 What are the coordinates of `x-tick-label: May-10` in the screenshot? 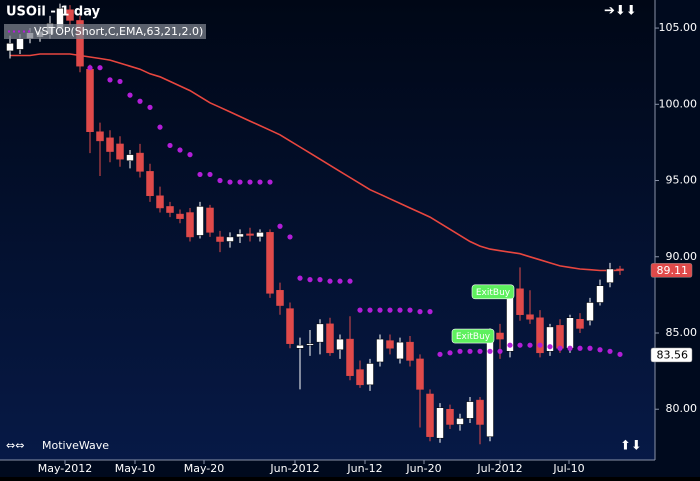 It's located at (135, 468).